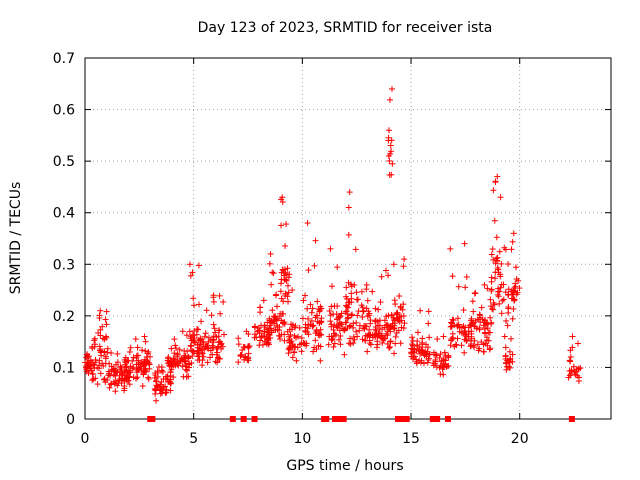  What do you see at coordinates (64, 368) in the screenshot?
I see `y-tick-label: 0.1` at bounding box center [64, 368].